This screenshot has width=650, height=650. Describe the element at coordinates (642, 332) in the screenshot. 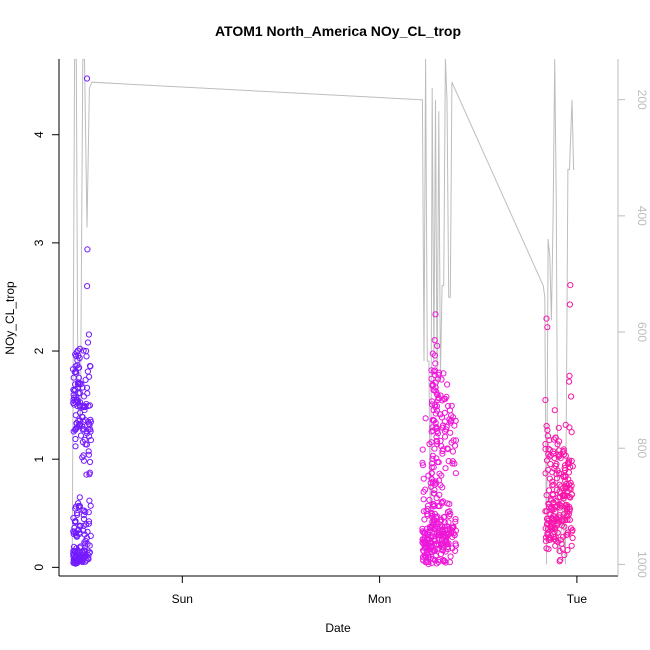

I see `right-tick-label-600: 600` at that location.